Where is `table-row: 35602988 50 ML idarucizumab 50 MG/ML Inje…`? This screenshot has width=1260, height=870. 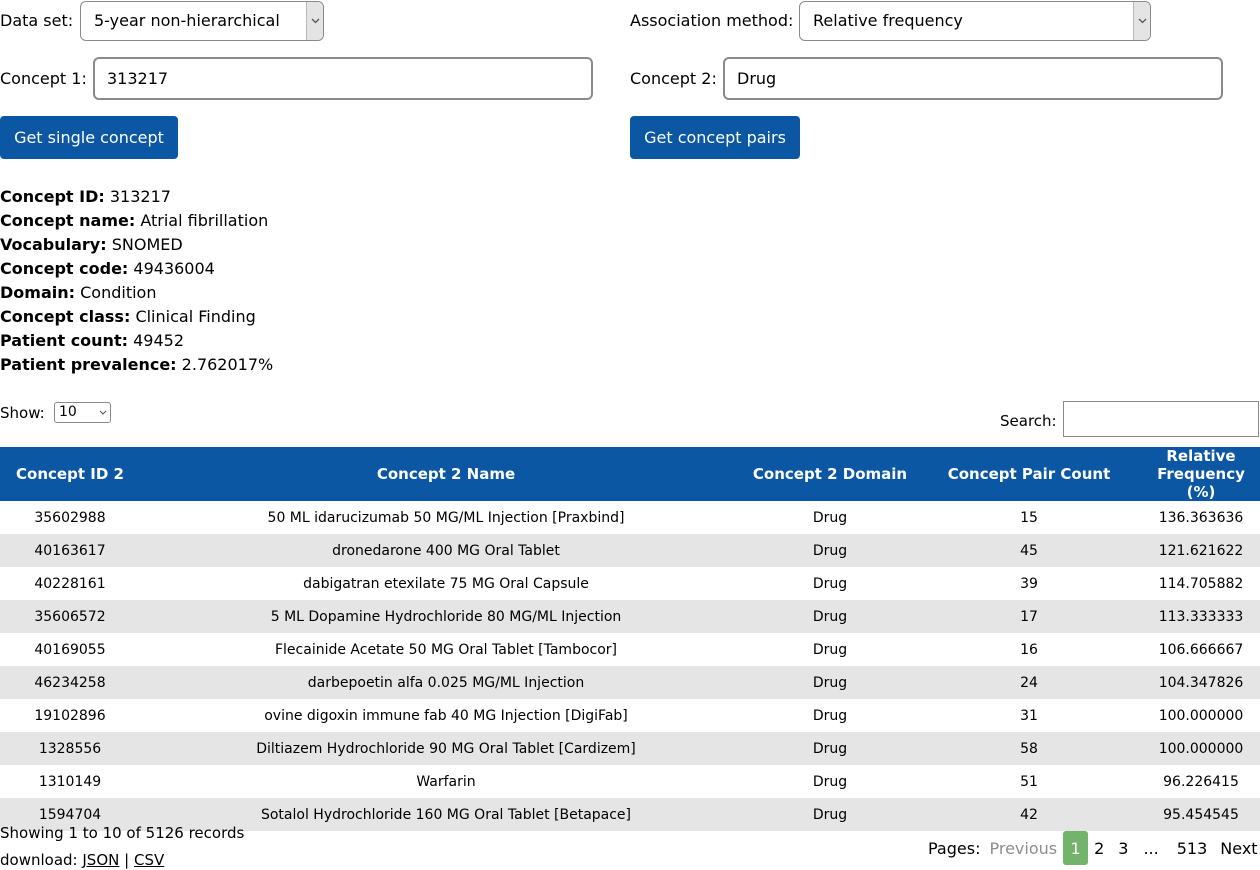
table-row: 35602988 50 ML idarucizumab 50 MG/ML Inje… is located at coordinates (630, 517).